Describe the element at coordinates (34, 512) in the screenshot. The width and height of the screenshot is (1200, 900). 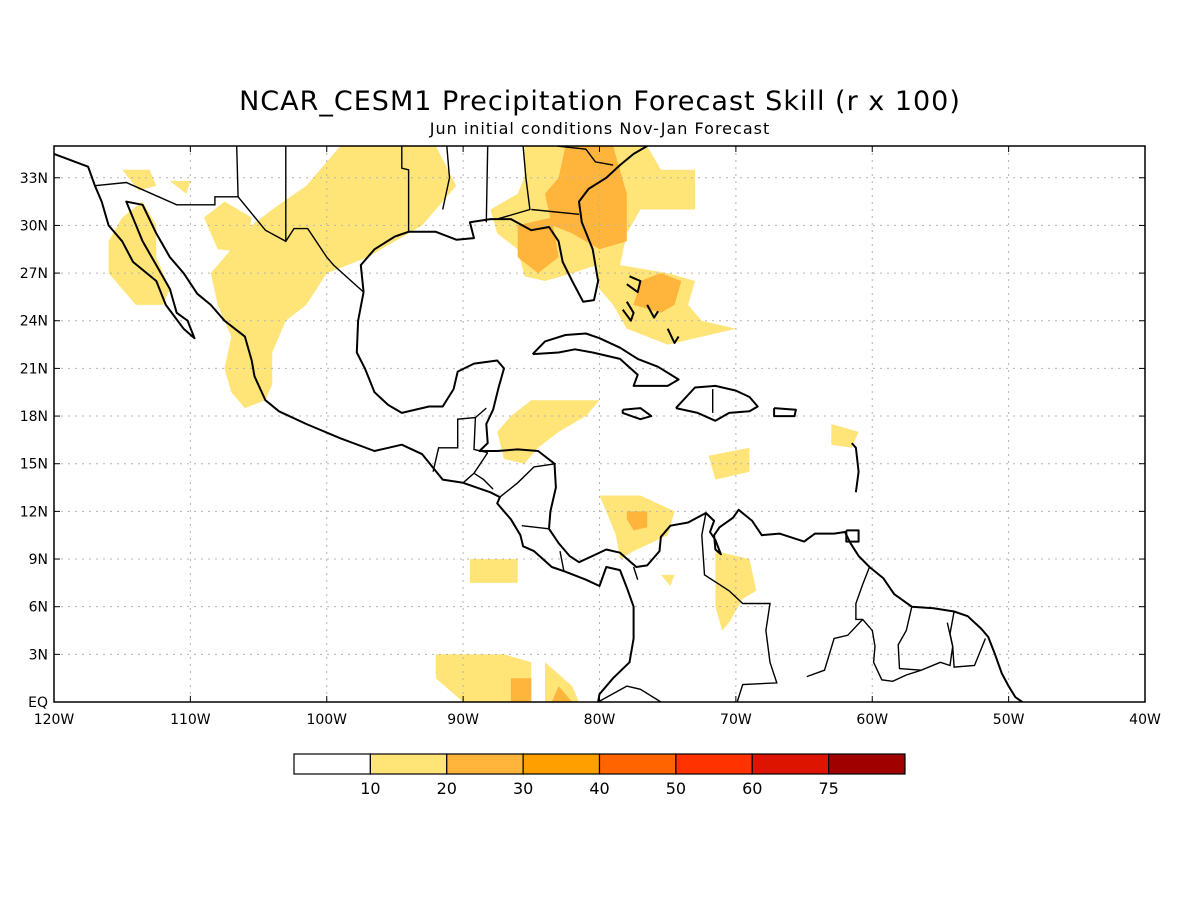
I see `lat-tick-label-4: 12N` at that location.